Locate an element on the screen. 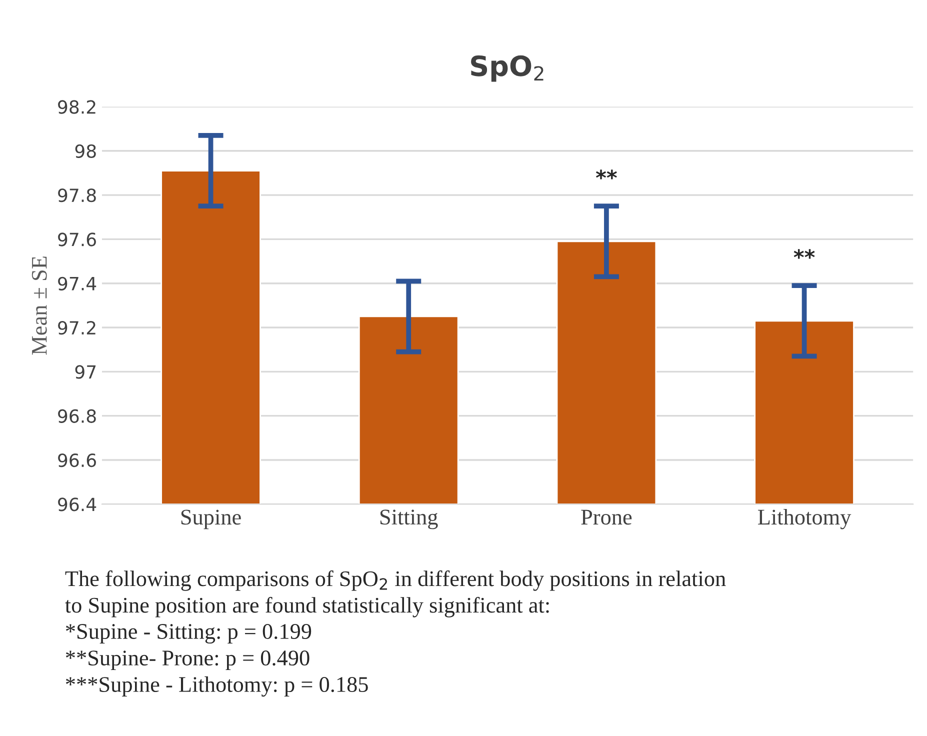  y-tick-label: 97 is located at coordinates (85, 372).